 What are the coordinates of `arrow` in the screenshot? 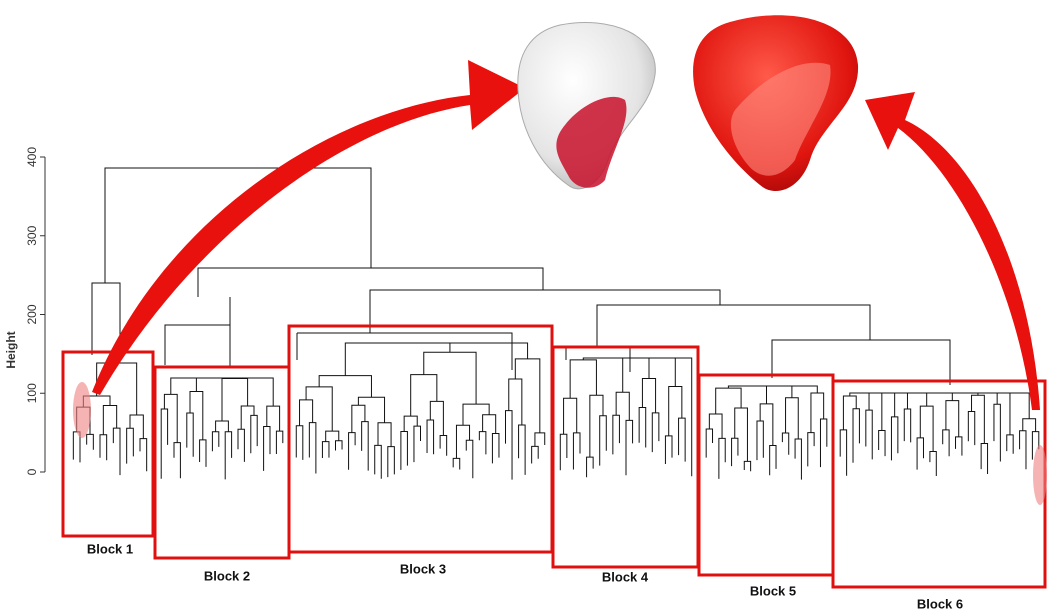 It's located at (952, 251).